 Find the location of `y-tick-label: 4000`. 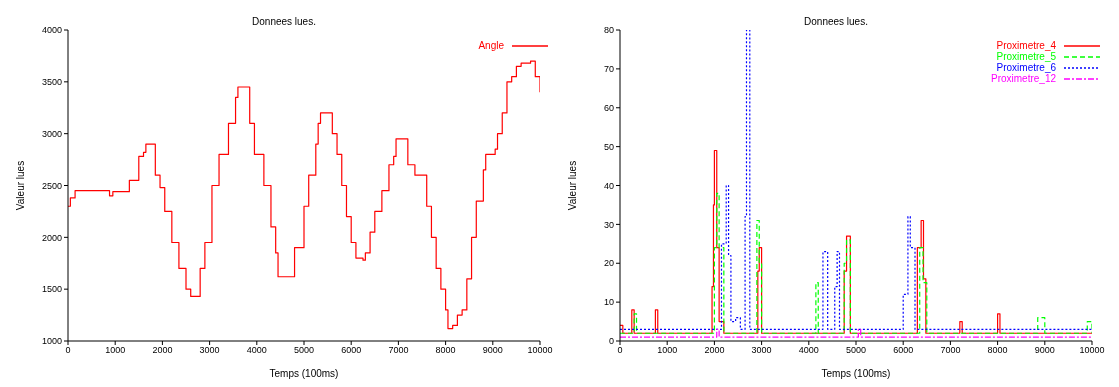

y-tick-label: 4000 is located at coordinates (51, 30).